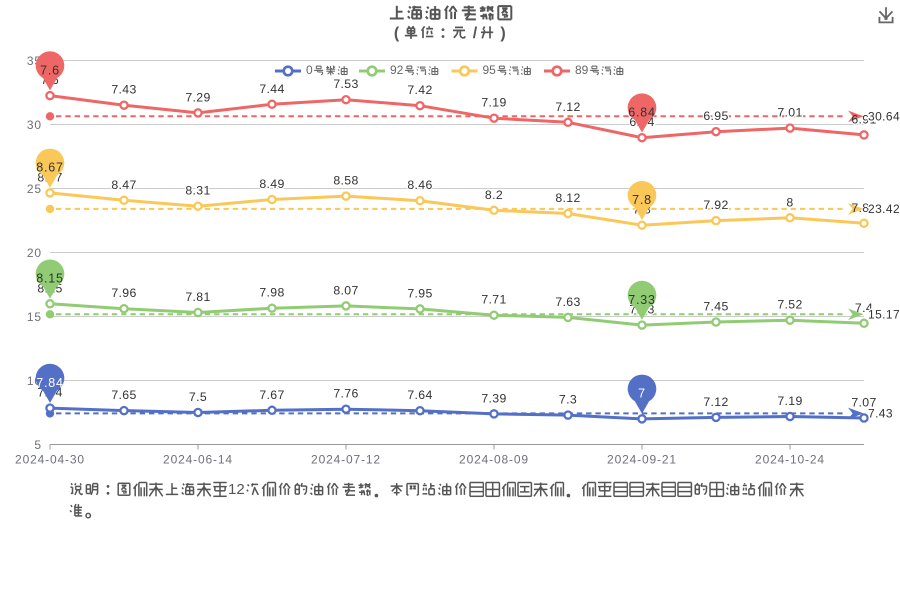 The height and width of the screenshot is (605, 900). I want to click on svg-text: 2024-08-09, so click(494, 460).